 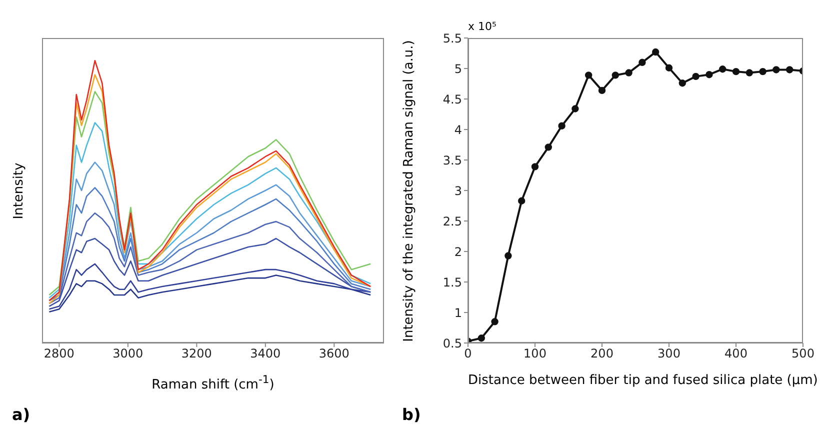 What do you see at coordinates (411, 414) in the screenshot?
I see `text: b)` at bounding box center [411, 414].